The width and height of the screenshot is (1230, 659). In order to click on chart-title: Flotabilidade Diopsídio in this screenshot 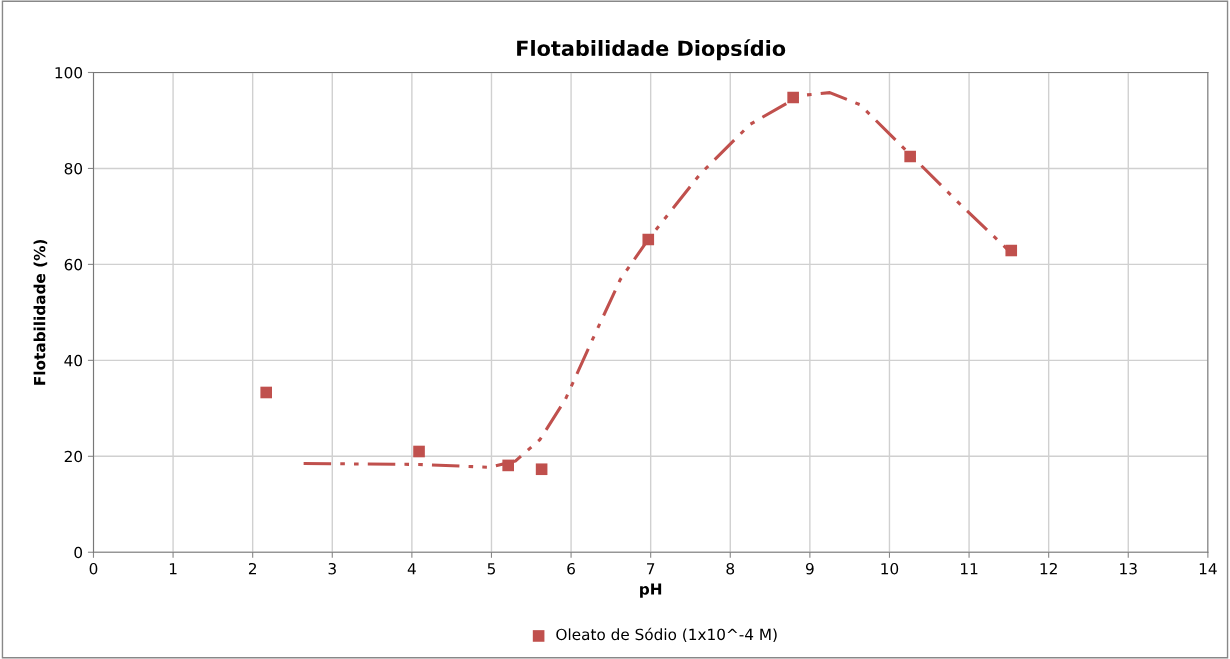, I will do `click(651, 50)`.